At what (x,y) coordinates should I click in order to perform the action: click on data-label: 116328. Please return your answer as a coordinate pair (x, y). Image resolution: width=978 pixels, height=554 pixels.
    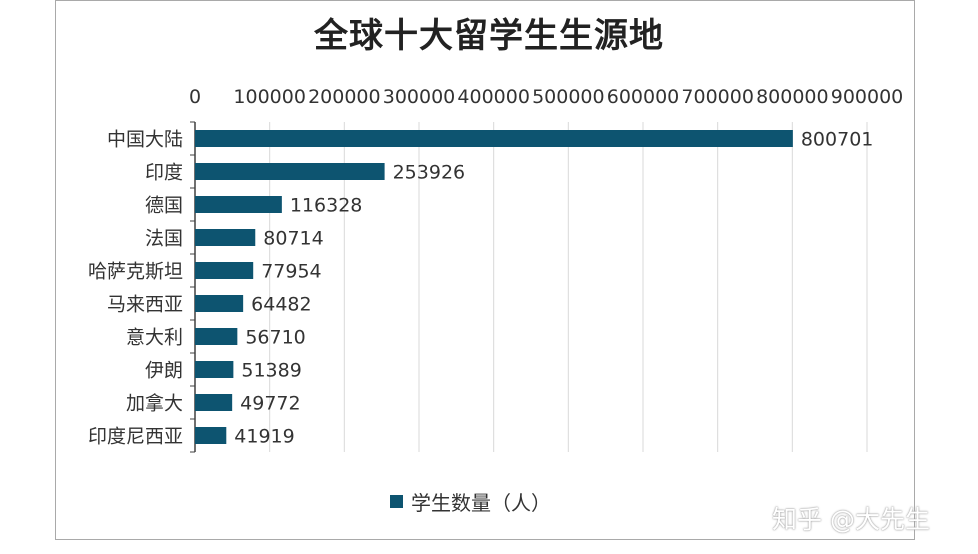
    Looking at the image, I should click on (326, 206).